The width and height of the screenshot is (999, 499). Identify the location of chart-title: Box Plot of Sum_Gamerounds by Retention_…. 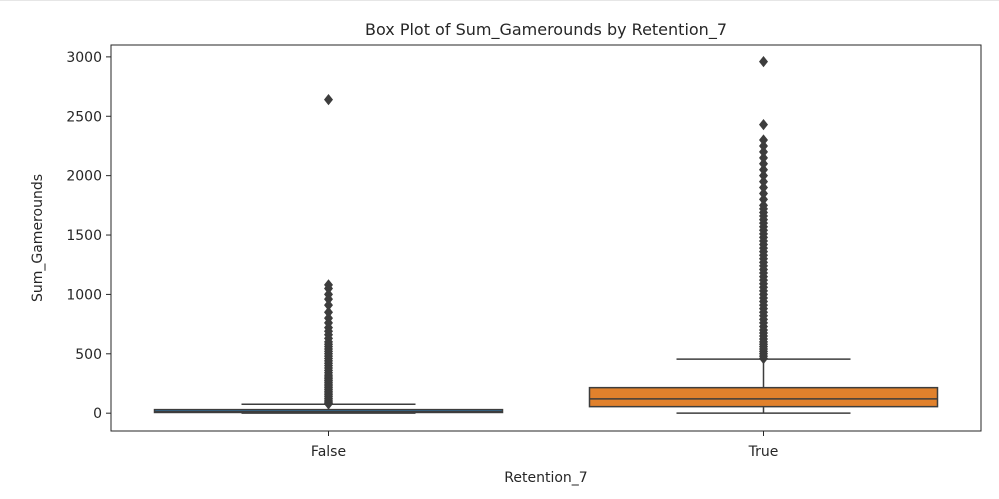
(546, 30).